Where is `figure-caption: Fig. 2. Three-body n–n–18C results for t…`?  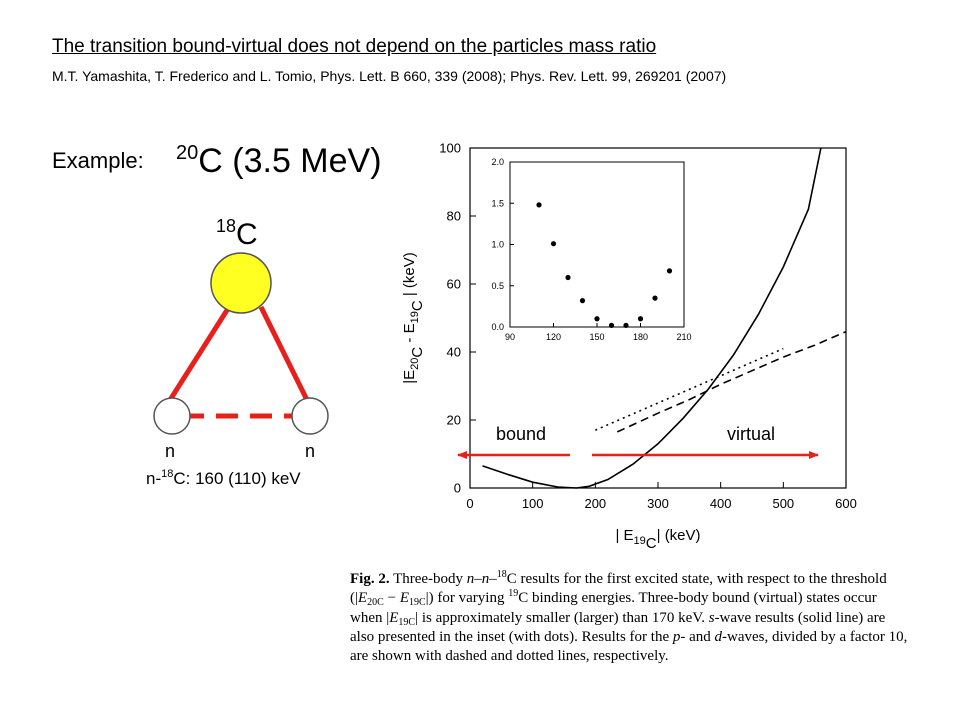 figure-caption: Fig. 2. Three-body n–n–18C results for t… is located at coordinates (630, 618).